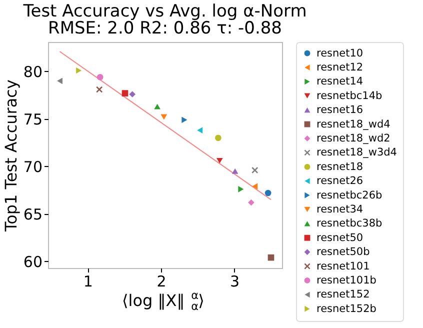  What do you see at coordinates (88, 281) in the screenshot?
I see `x-tick-label: 1` at bounding box center [88, 281].